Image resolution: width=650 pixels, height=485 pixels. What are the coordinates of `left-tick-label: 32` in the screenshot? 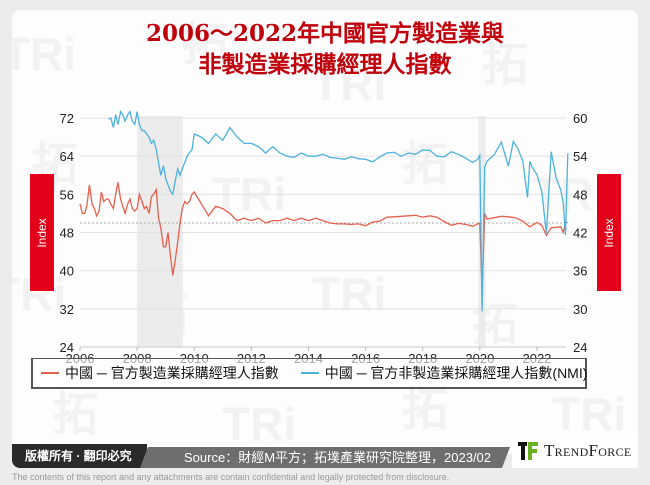 It's located at (67, 309).